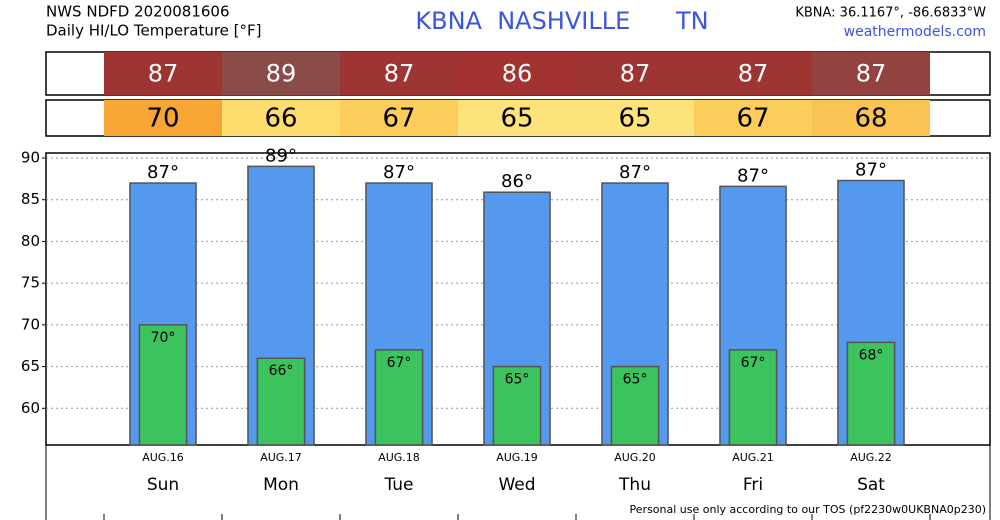 This screenshot has height=520, width=1000. Describe the element at coordinates (30, 408) in the screenshot. I see `y-tick-label: 60` at that location.